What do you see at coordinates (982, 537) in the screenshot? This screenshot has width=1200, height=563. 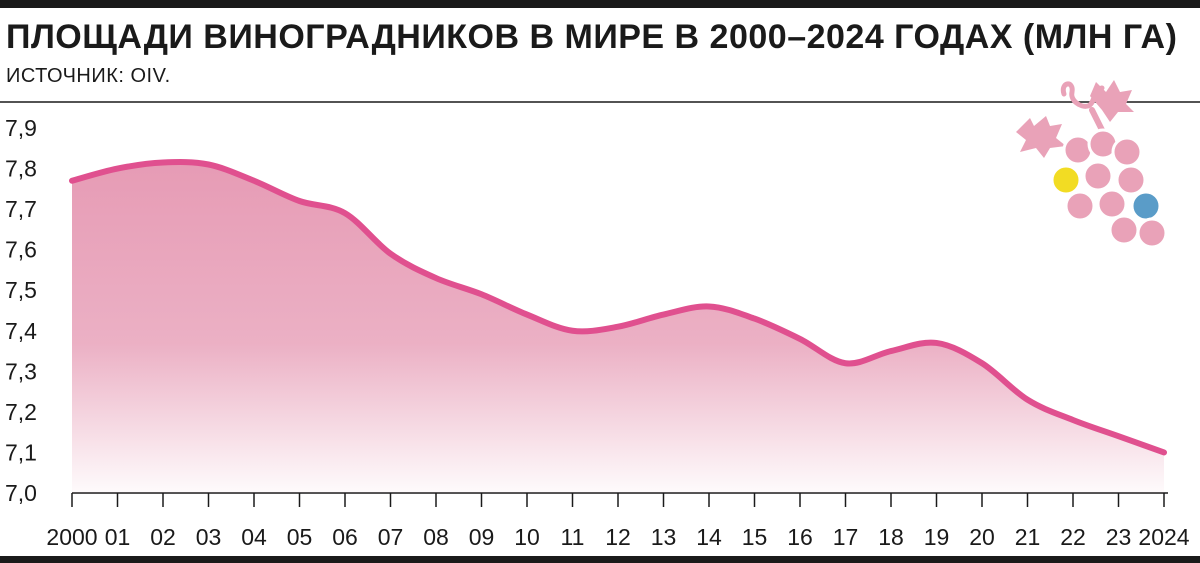 I see `x-tick-label: 20` at bounding box center [982, 537].